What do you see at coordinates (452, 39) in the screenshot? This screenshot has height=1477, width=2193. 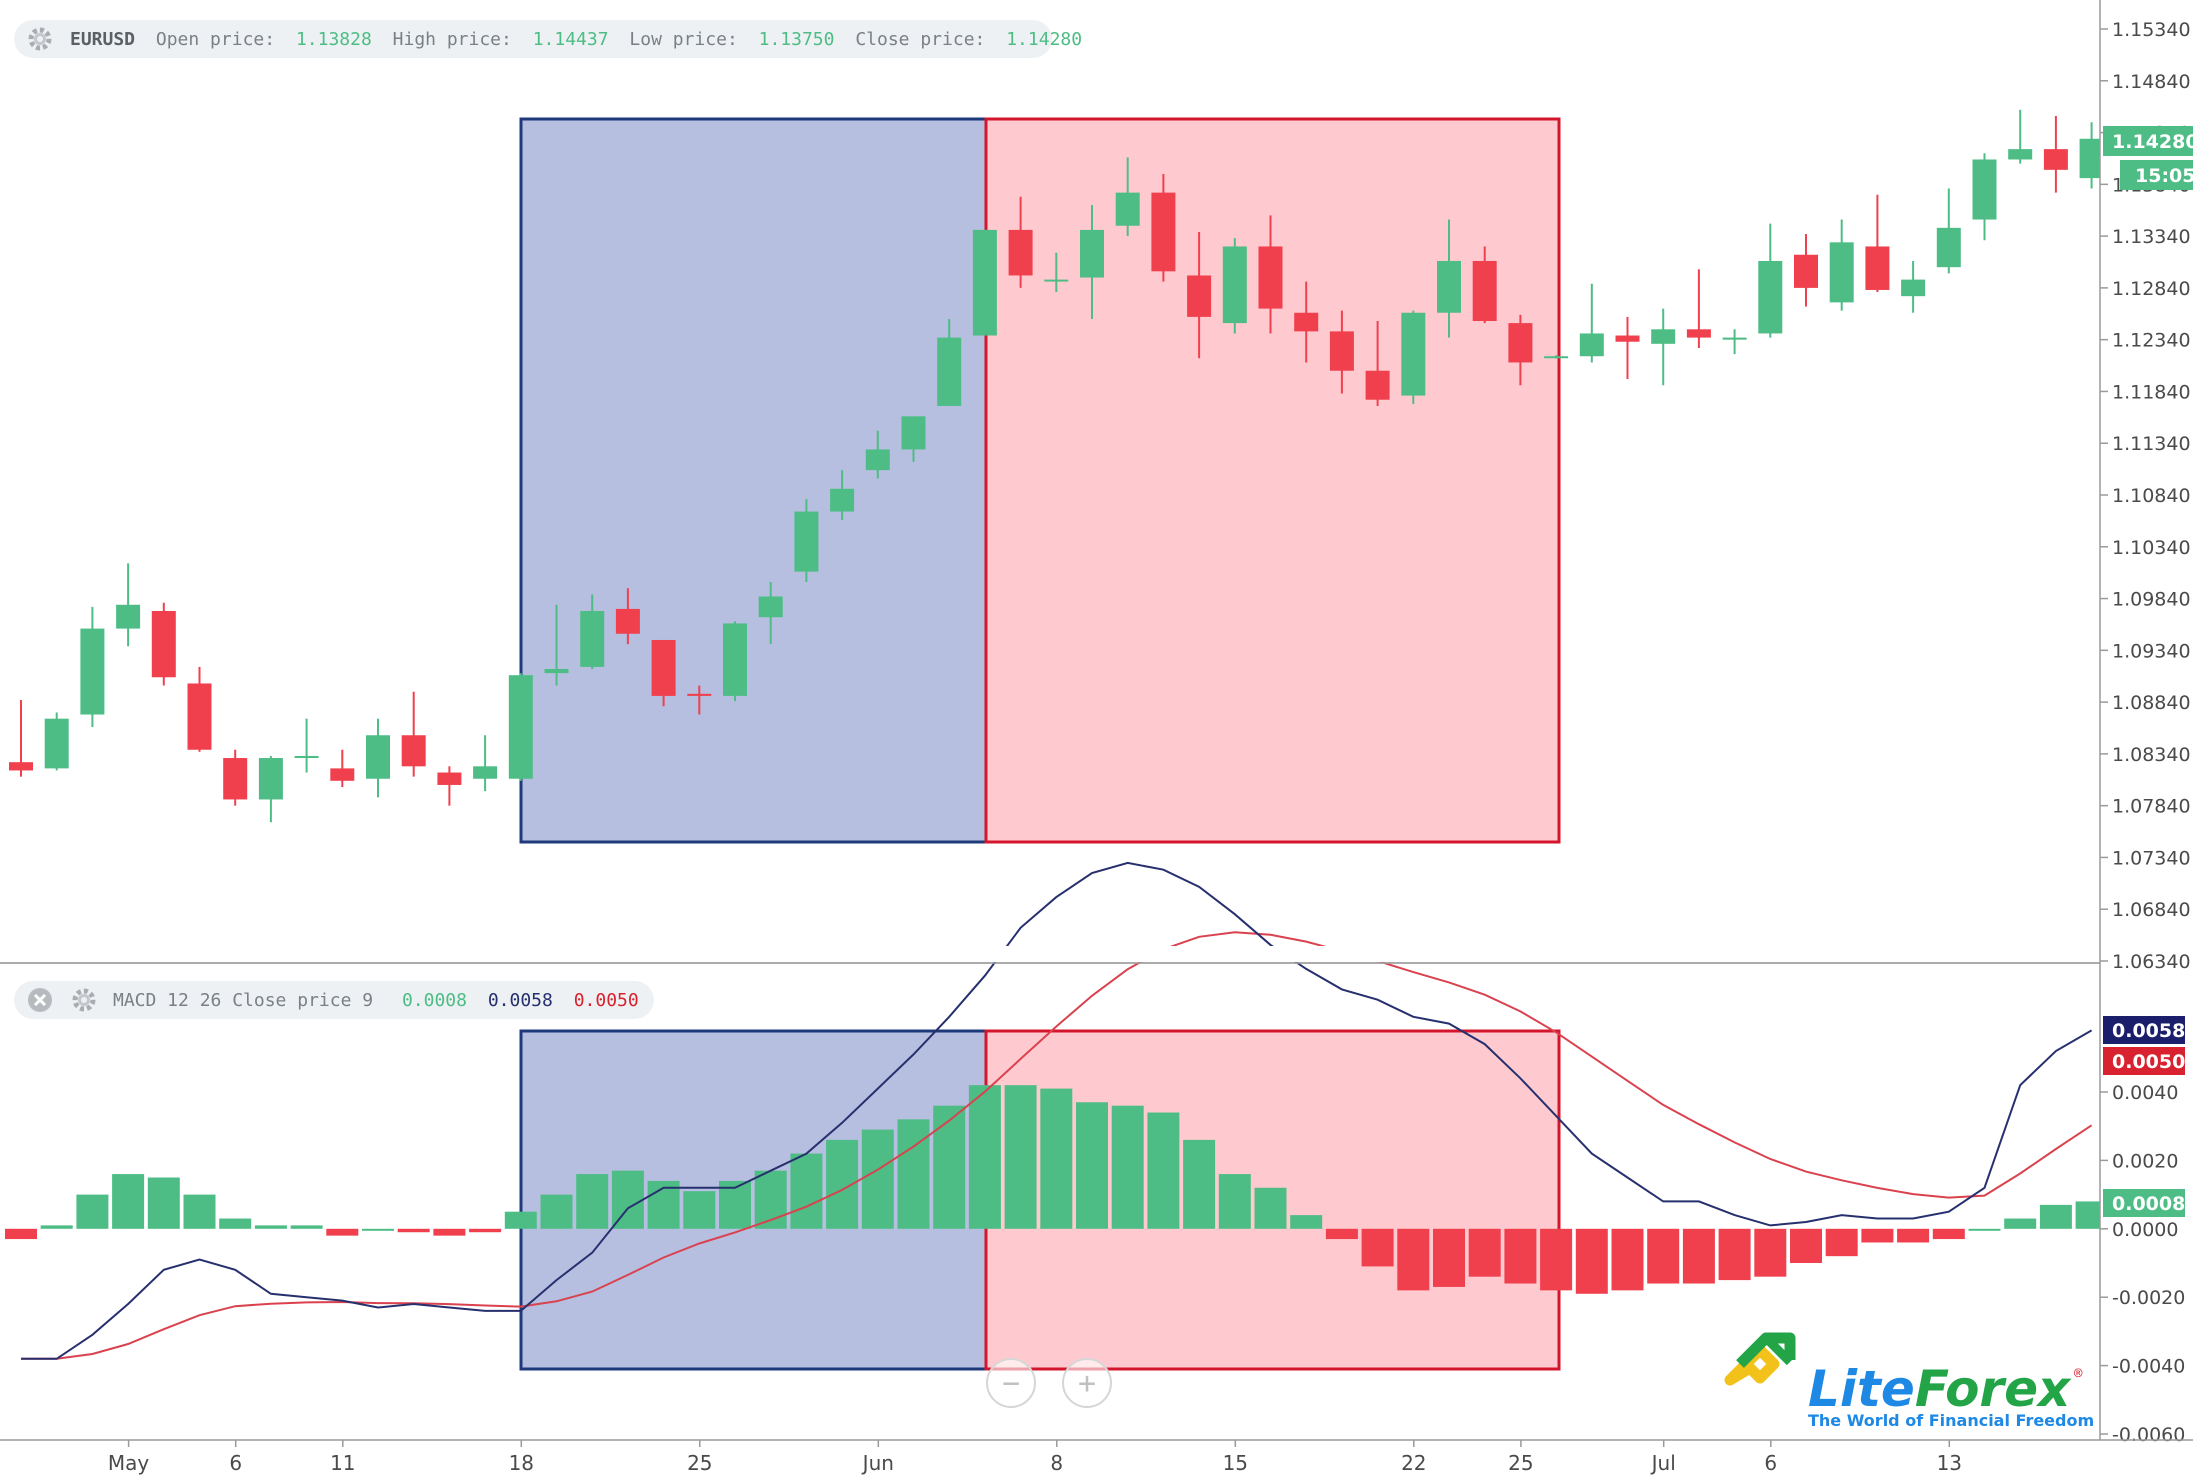 I see `legend-high-label: High price:` at bounding box center [452, 39].